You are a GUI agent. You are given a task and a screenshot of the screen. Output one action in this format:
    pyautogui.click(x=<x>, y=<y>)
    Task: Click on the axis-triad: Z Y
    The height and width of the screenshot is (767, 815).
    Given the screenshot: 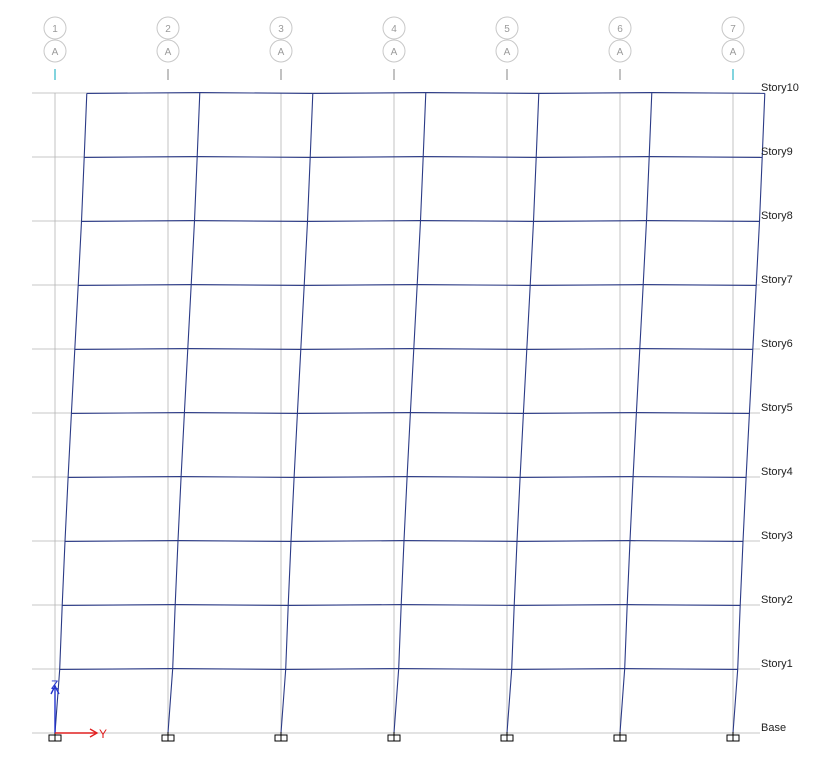 What is the action you would take?
    pyautogui.click(x=78, y=709)
    